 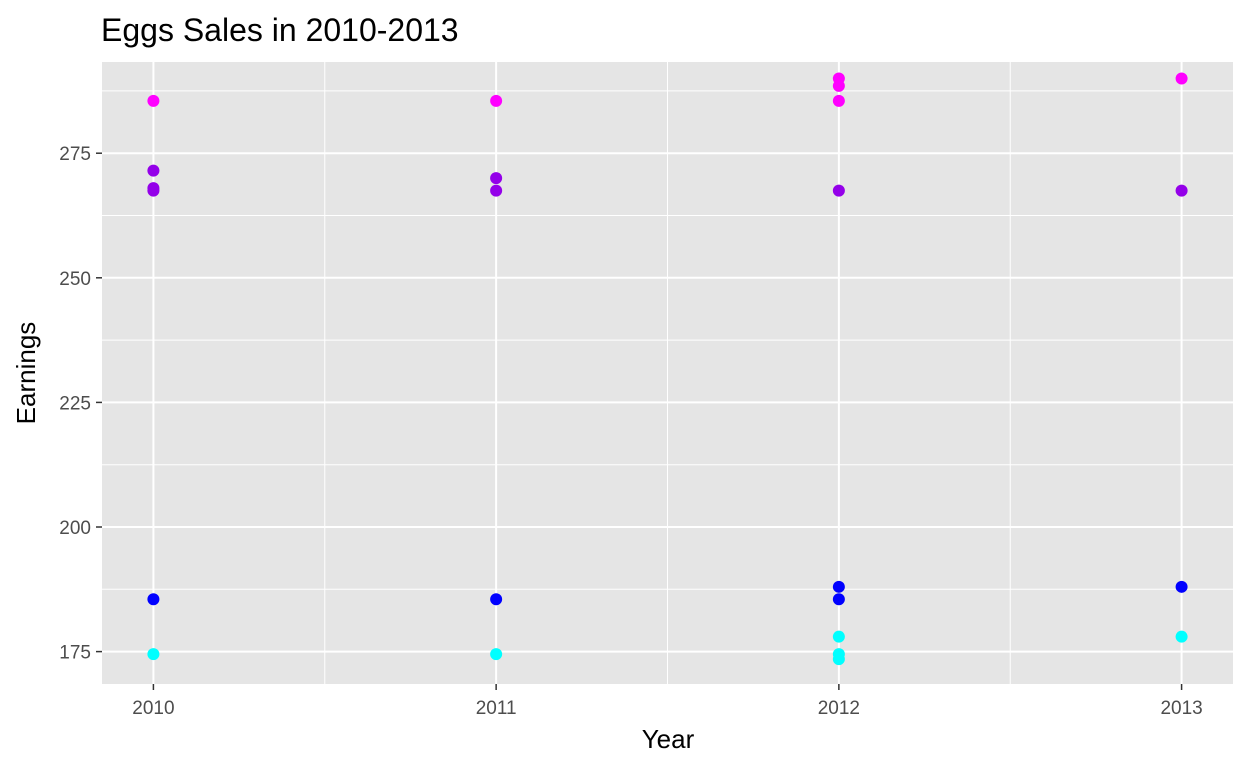 I want to click on y-tick-label: 225, so click(x=75, y=403).